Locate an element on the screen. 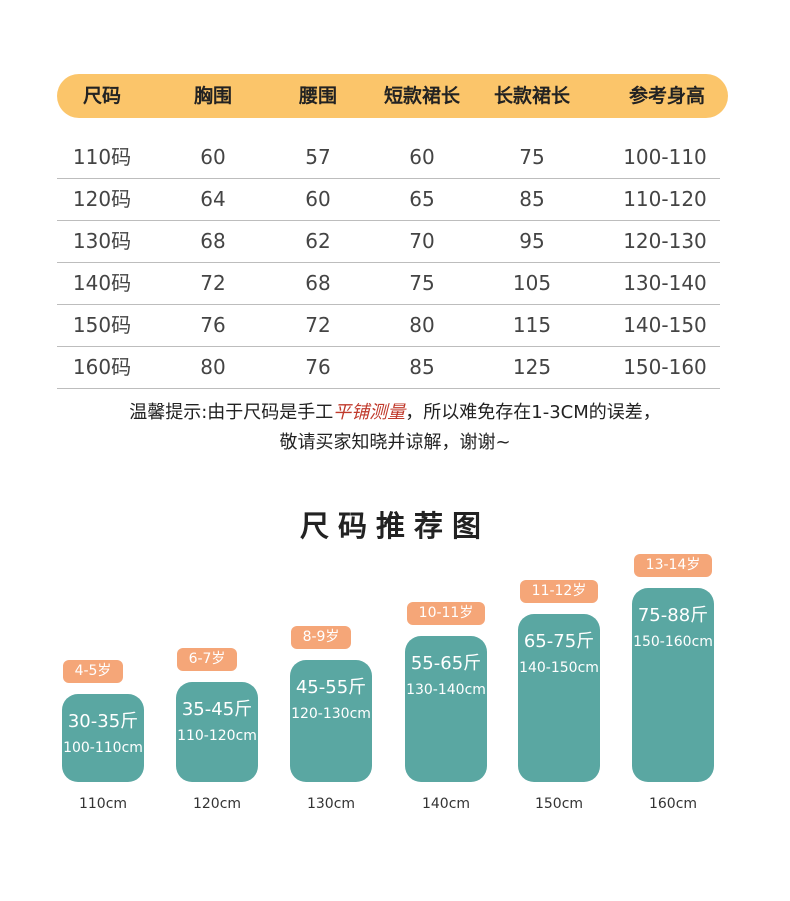 The image size is (790, 901). age-badge: 8-9岁 is located at coordinates (321, 637).